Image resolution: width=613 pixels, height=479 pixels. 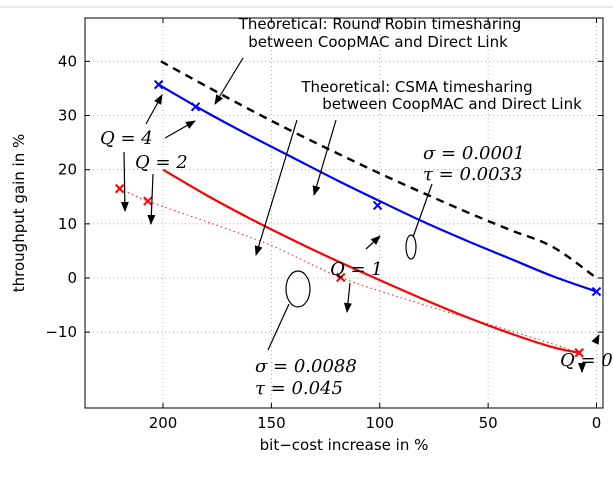 I want to click on x-tick-label: 50, so click(x=488, y=423).